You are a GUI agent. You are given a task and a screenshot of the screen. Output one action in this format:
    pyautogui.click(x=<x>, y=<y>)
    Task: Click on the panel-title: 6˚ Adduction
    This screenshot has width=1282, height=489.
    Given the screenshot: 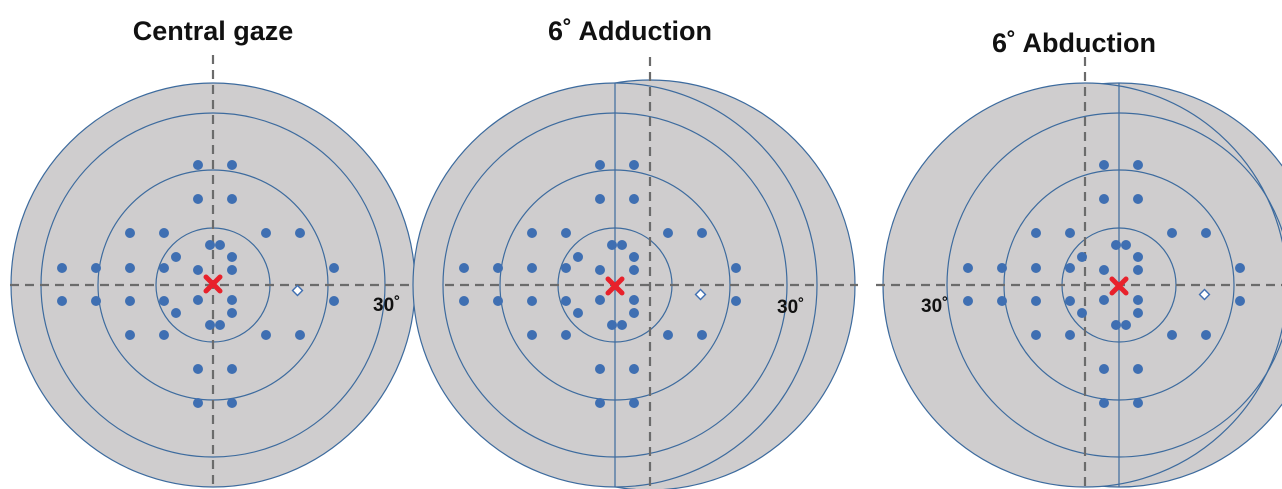 What is the action you would take?
    pyautogui.click(x=630, y=31)
    